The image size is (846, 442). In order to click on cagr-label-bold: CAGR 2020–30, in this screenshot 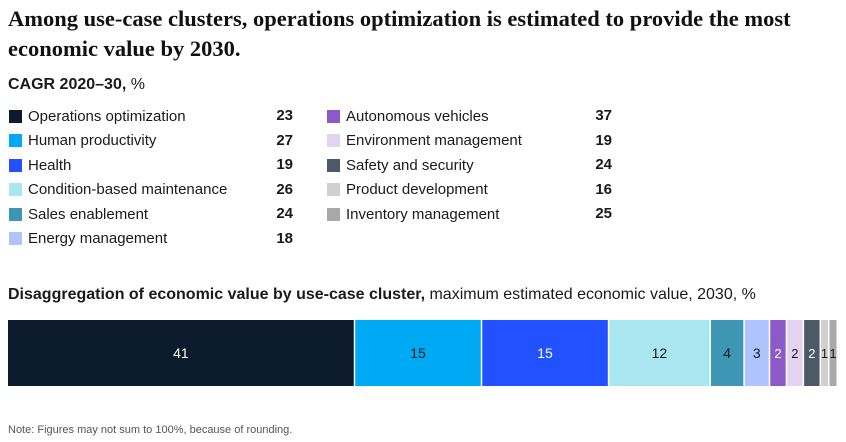, I will do `click(67, 84)`.